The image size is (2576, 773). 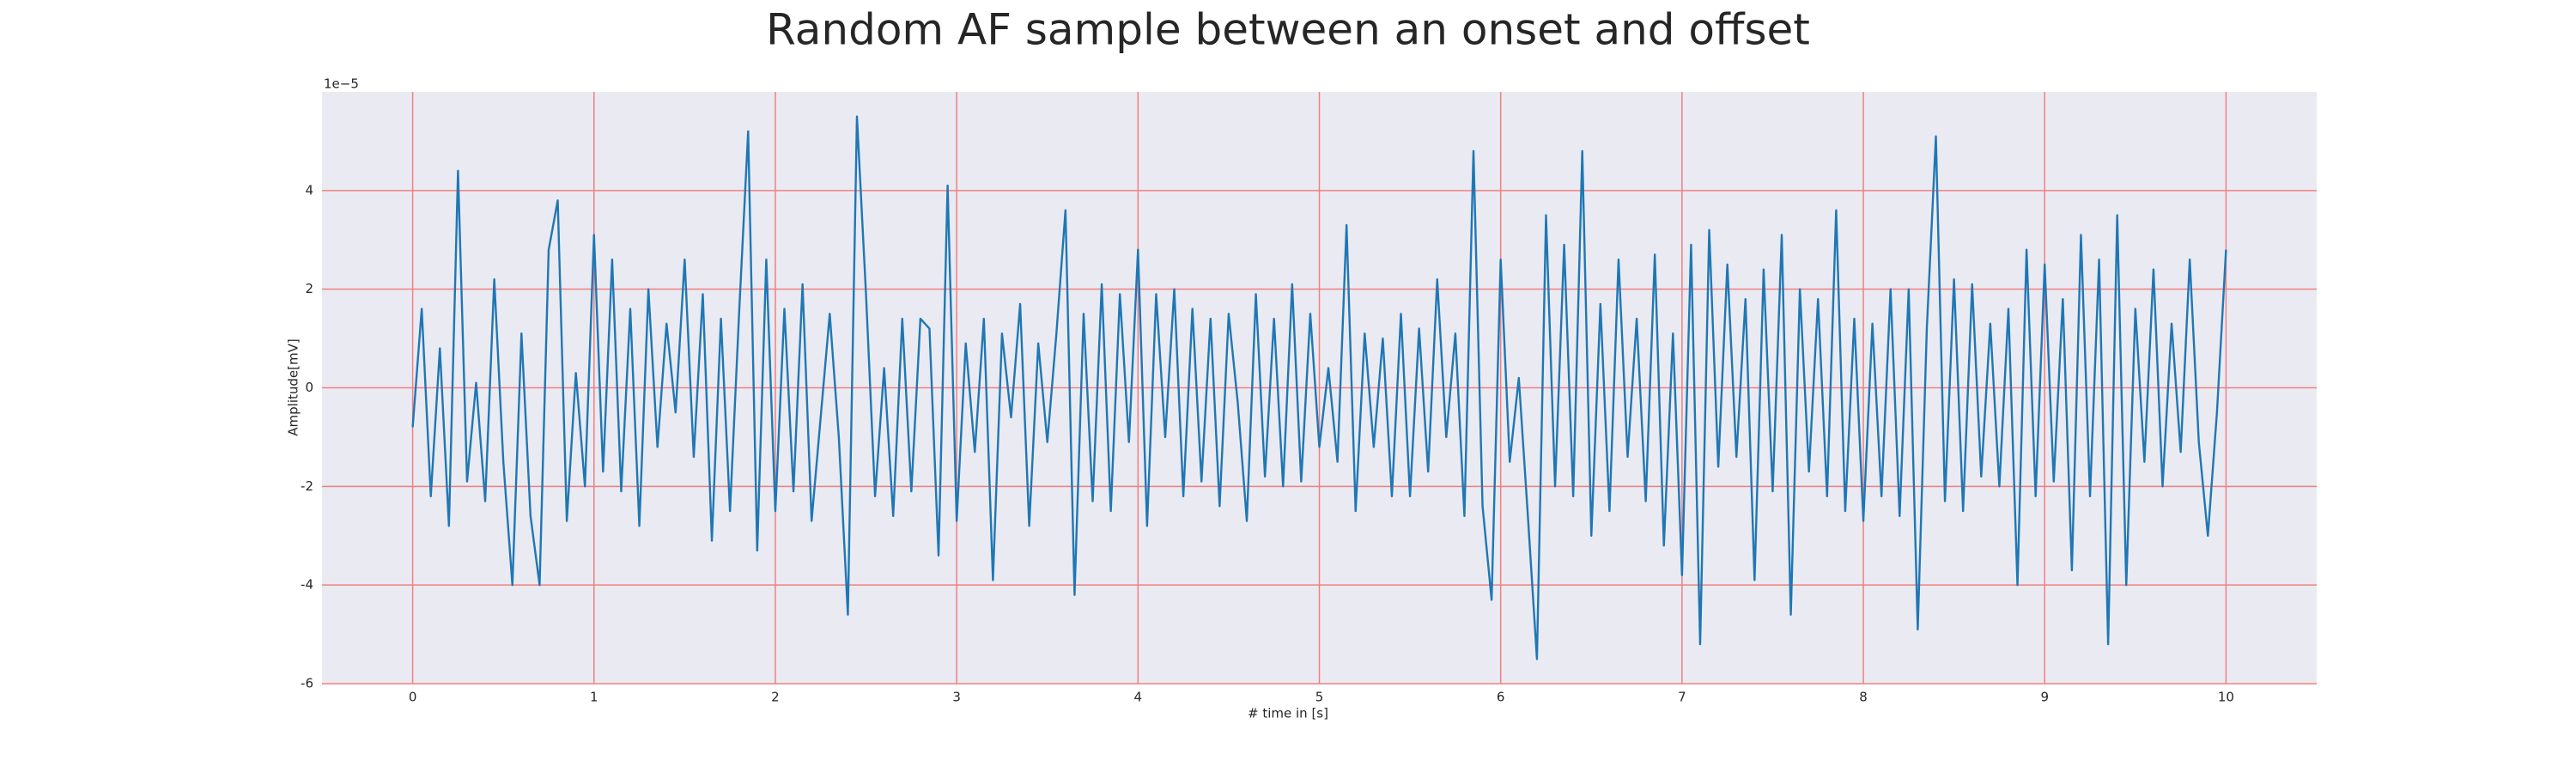 What do you see at coordinates (1864, 697) in the screenshot?
I see `x-tick-label: 8` at bounding box center [1864, 697].